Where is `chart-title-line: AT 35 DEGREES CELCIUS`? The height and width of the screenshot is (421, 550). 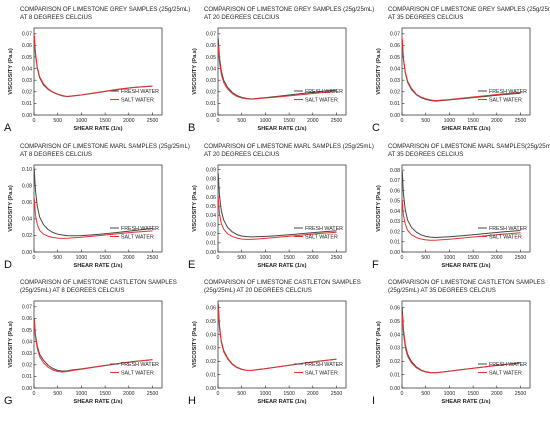
chart-title-line: AT 35 DEGREES CELCIUS is located at coordinates (425, 17).